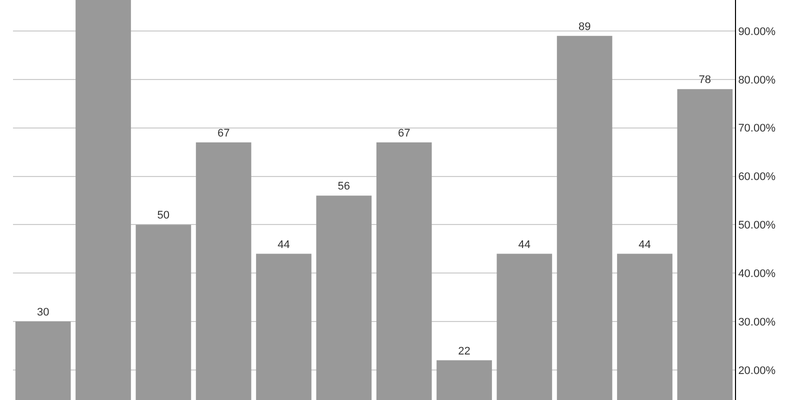 This screenshot has width=800, height=400. Describe the element at coordinates (757, 322) in the screenshot. I see `y-tick-label: 30.00%` at that location.